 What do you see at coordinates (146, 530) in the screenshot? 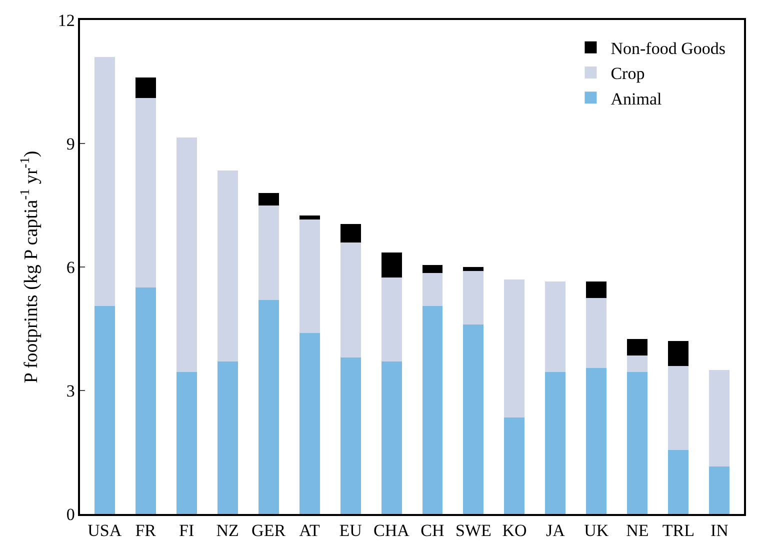
I see `x-tick-label: FR` at bounding box center [146, 530].